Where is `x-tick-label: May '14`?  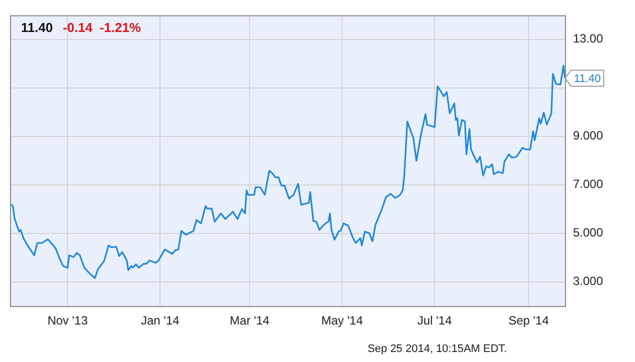 x-tick-label: May '14 is located at coordinates (342, 321).